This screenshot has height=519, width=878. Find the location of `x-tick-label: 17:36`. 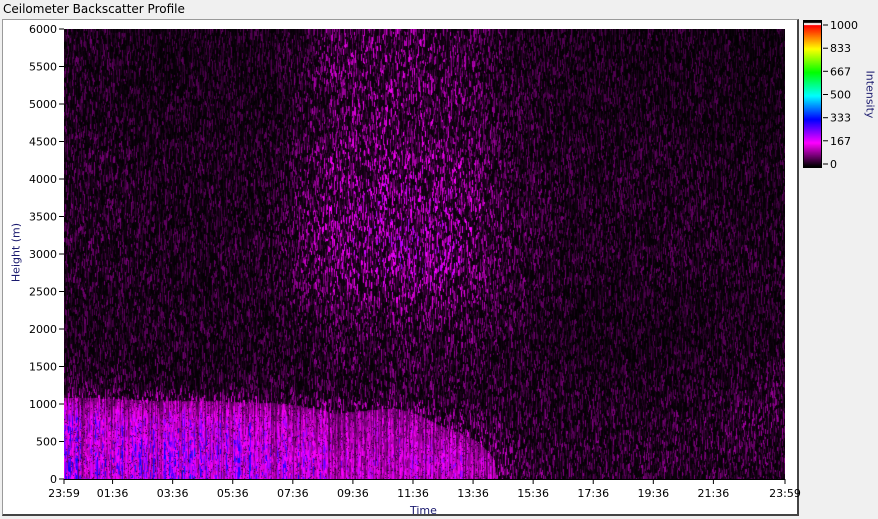

x-tick-label: 17:36 is located at coordinates (593, 493).